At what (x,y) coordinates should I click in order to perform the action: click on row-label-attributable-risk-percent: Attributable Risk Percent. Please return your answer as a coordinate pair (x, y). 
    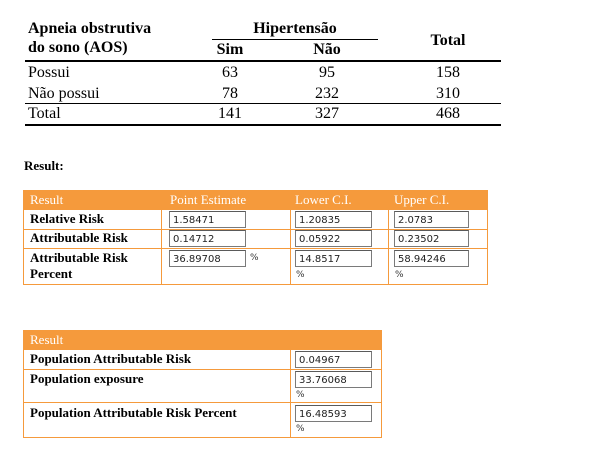
    Looking at the image, I should click on (79, 266).